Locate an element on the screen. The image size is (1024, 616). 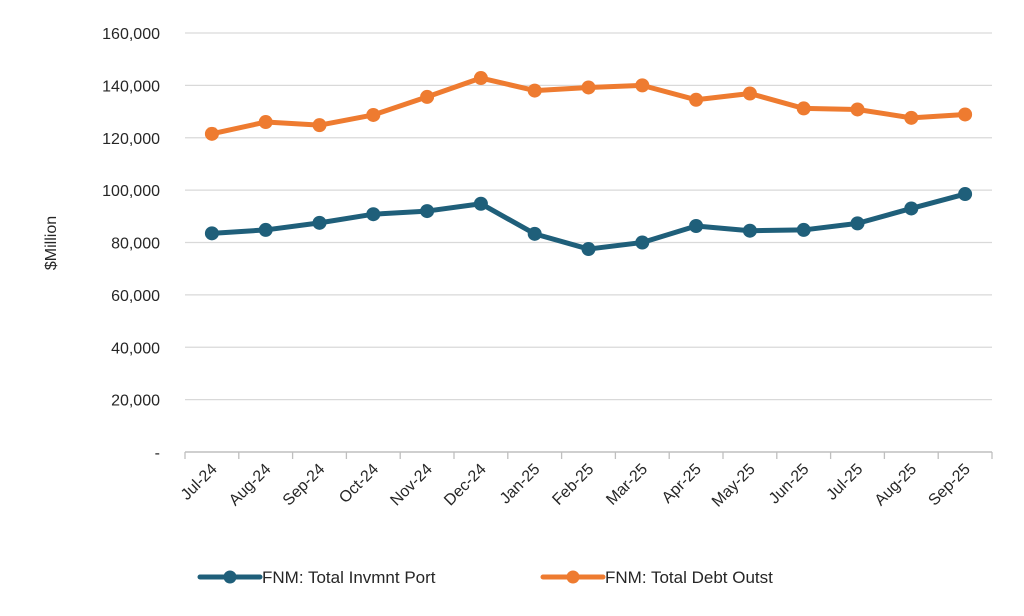
y-axis-title: $Million is located at coordinates (51, 243).